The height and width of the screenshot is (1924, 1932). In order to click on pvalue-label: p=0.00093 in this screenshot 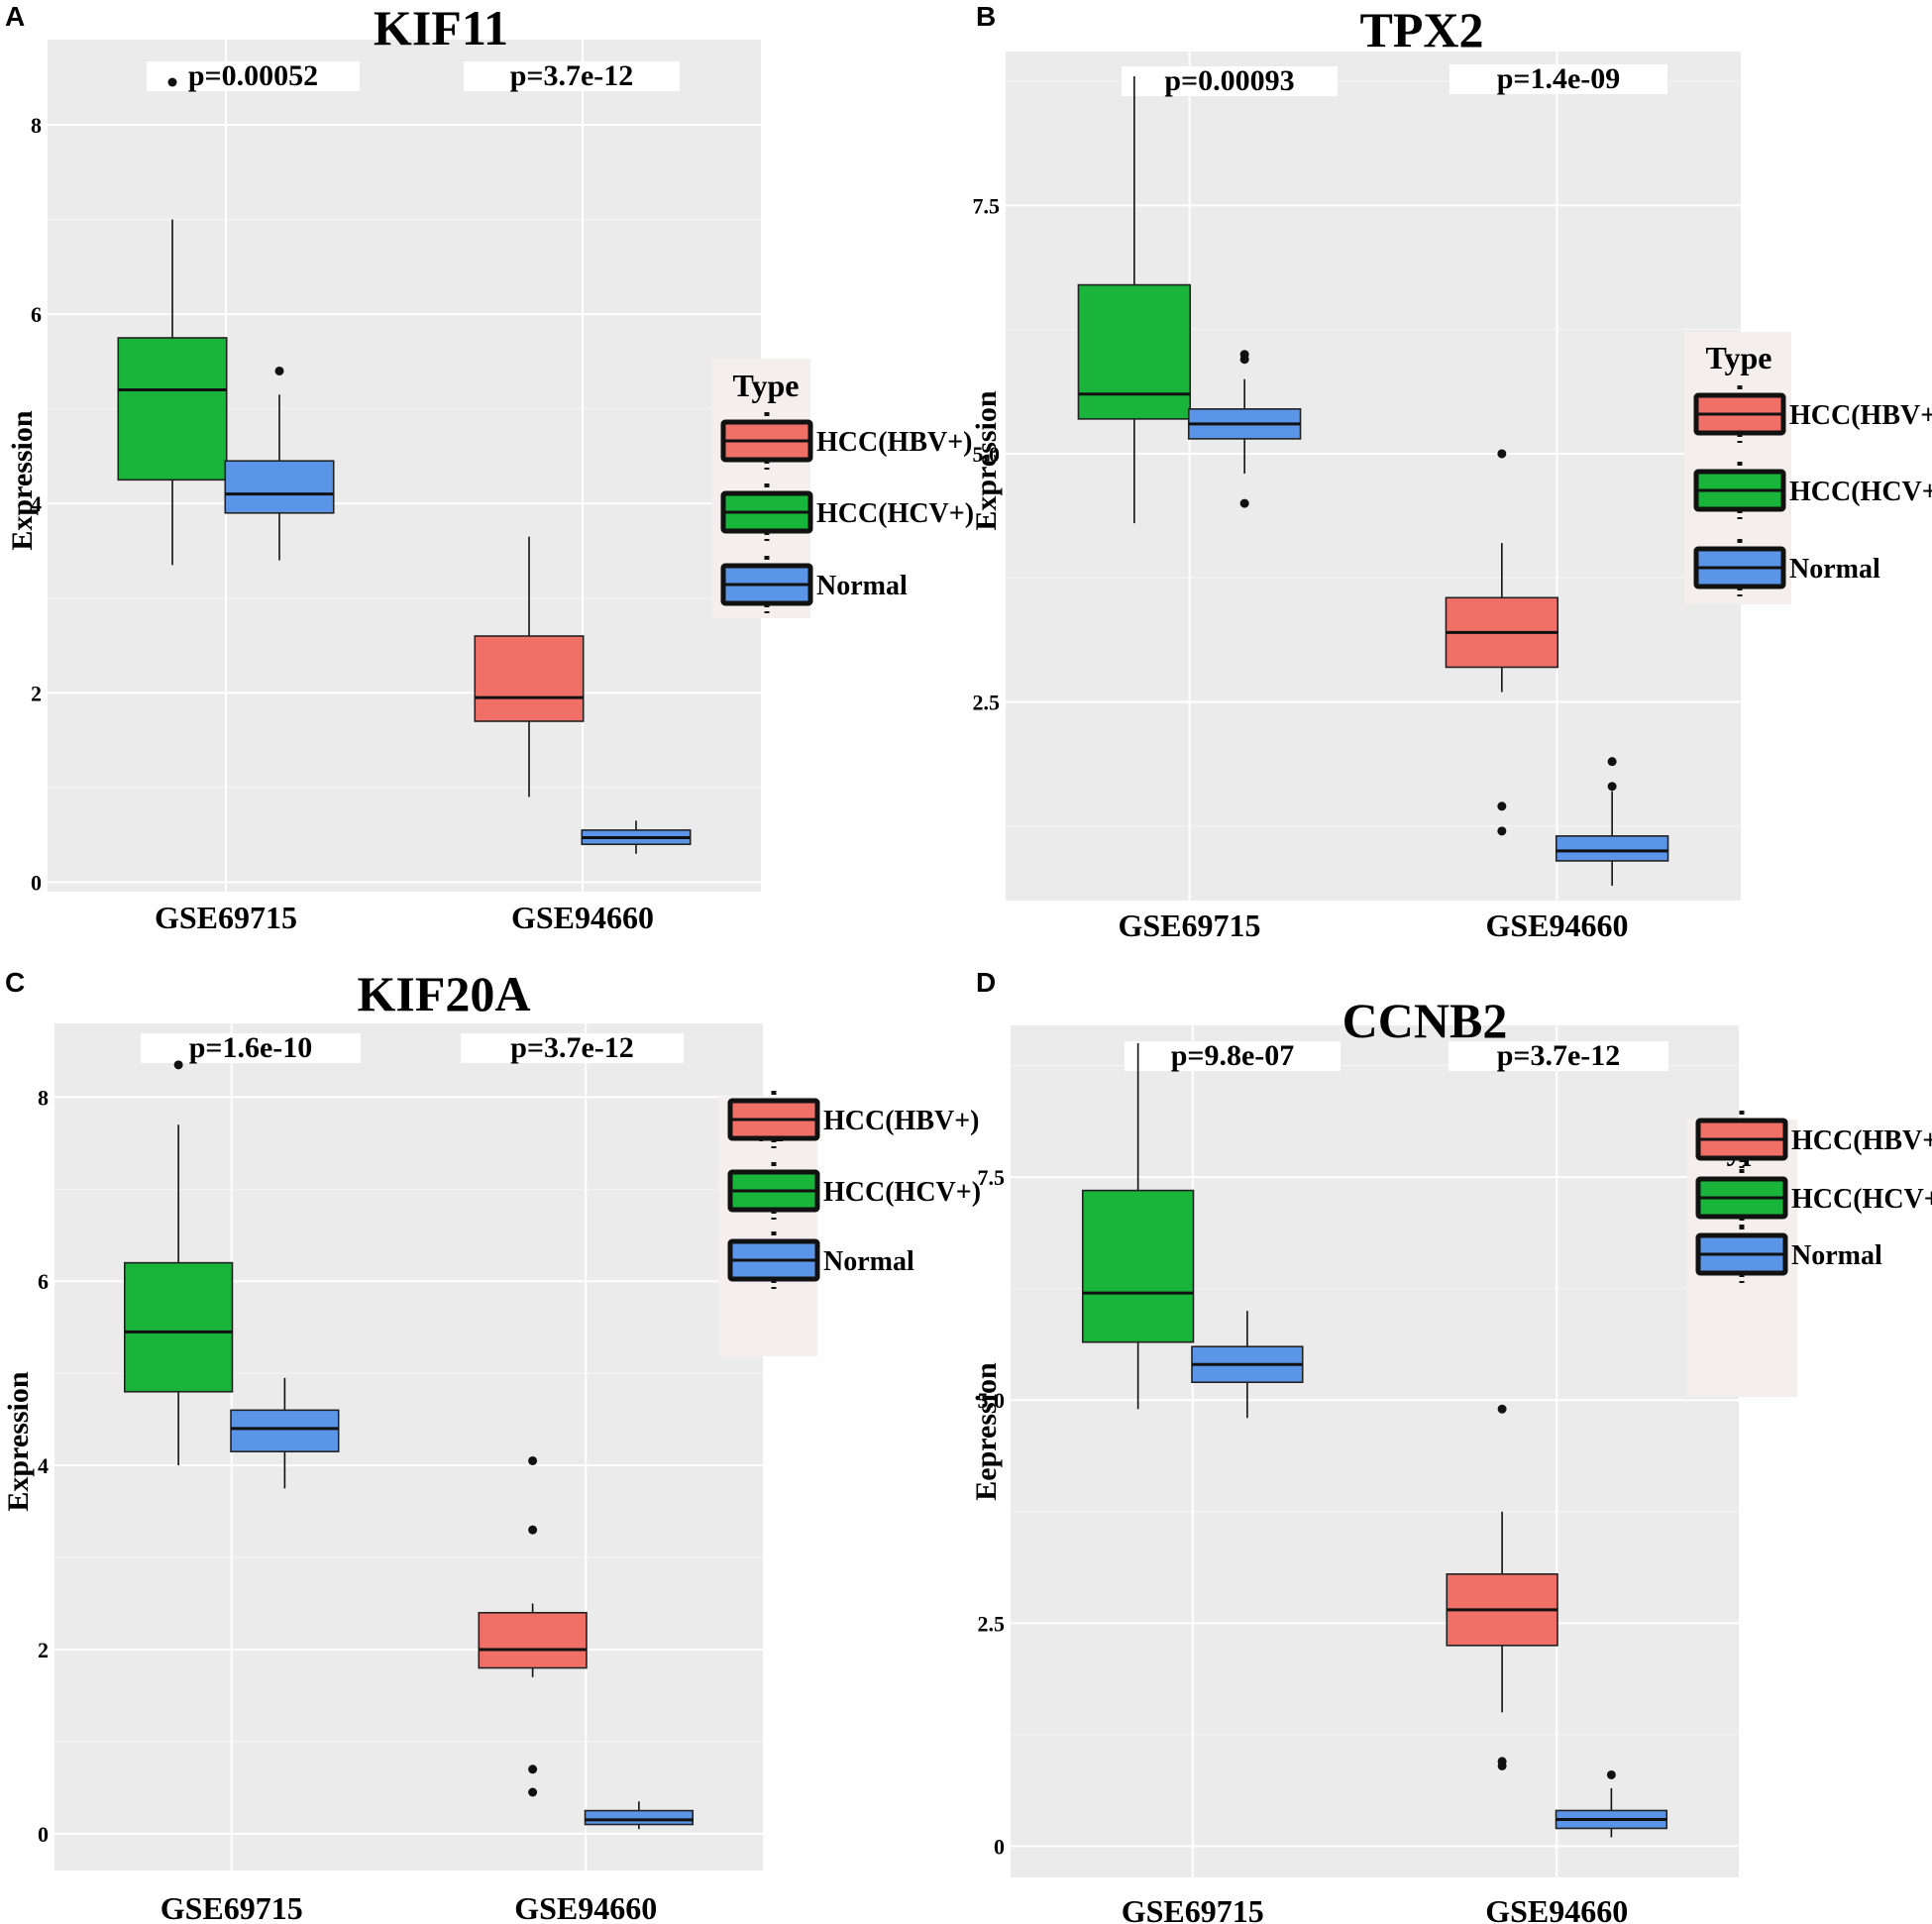, I will do `click(1229, 80)`.